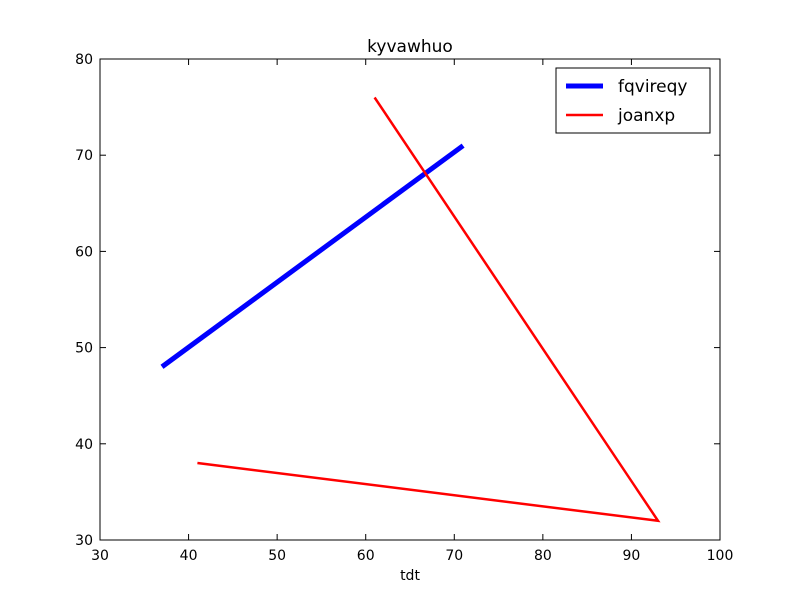  What do you see at coordinates (84, 252) in the screenshot?
I see `y-tick-label: 60` at bounding box center [84, 252].